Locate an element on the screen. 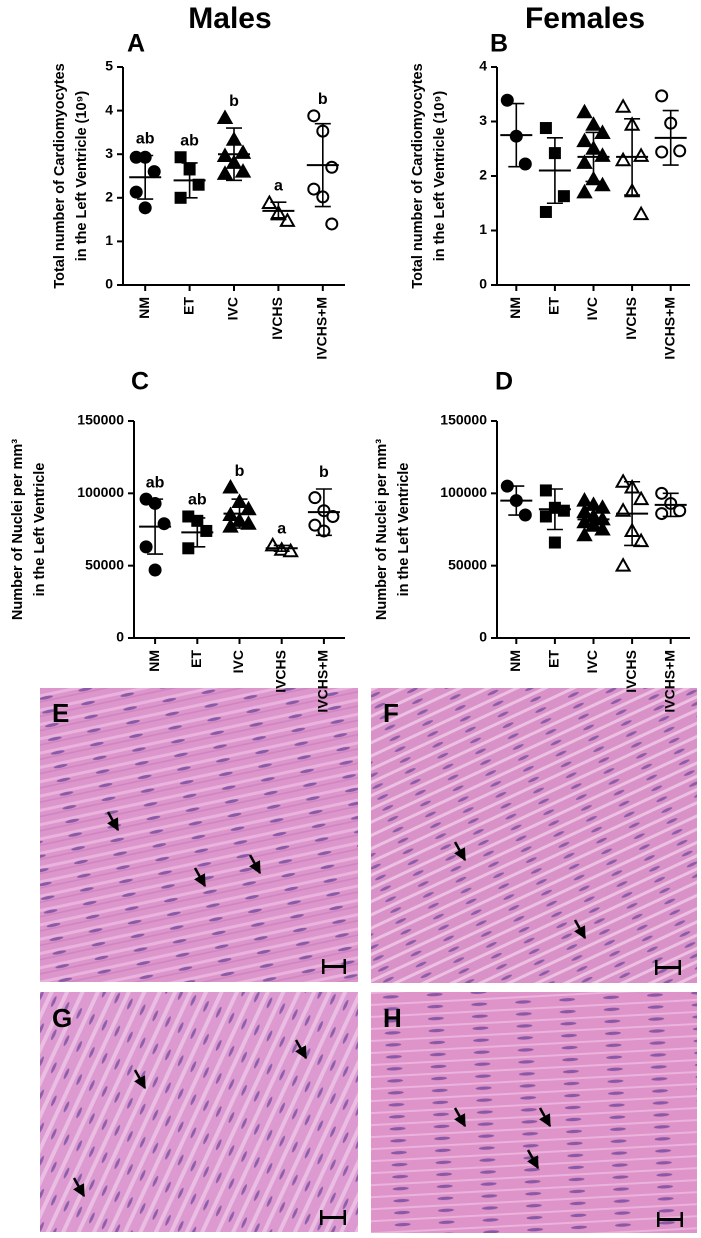 This screenshot has width=701, height=1238. heading: Males is located at coordinates (229, 18).